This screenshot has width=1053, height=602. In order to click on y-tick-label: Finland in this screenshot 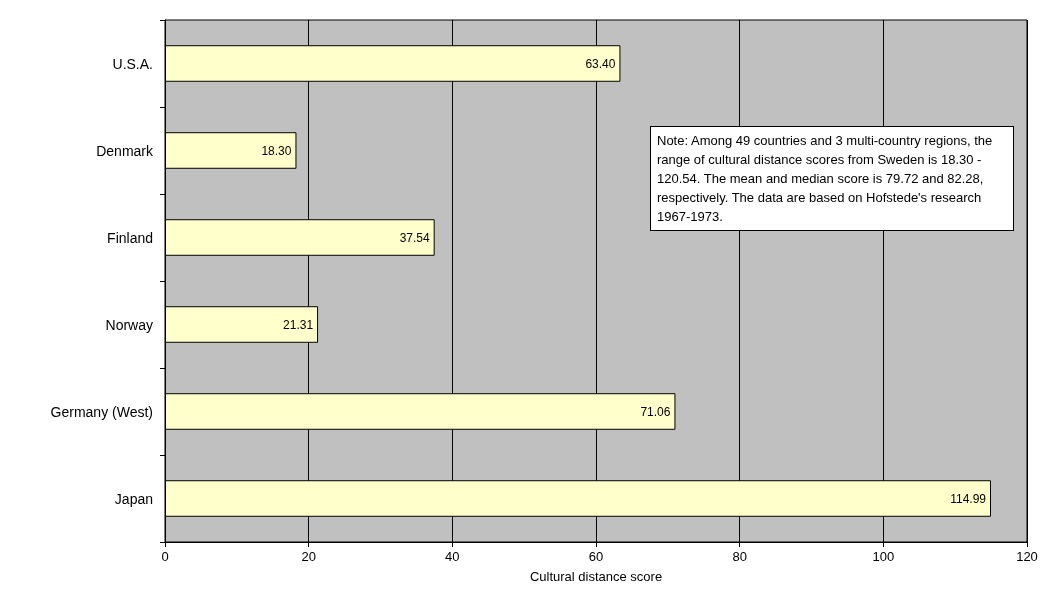, I will do `click(130, 237)`.